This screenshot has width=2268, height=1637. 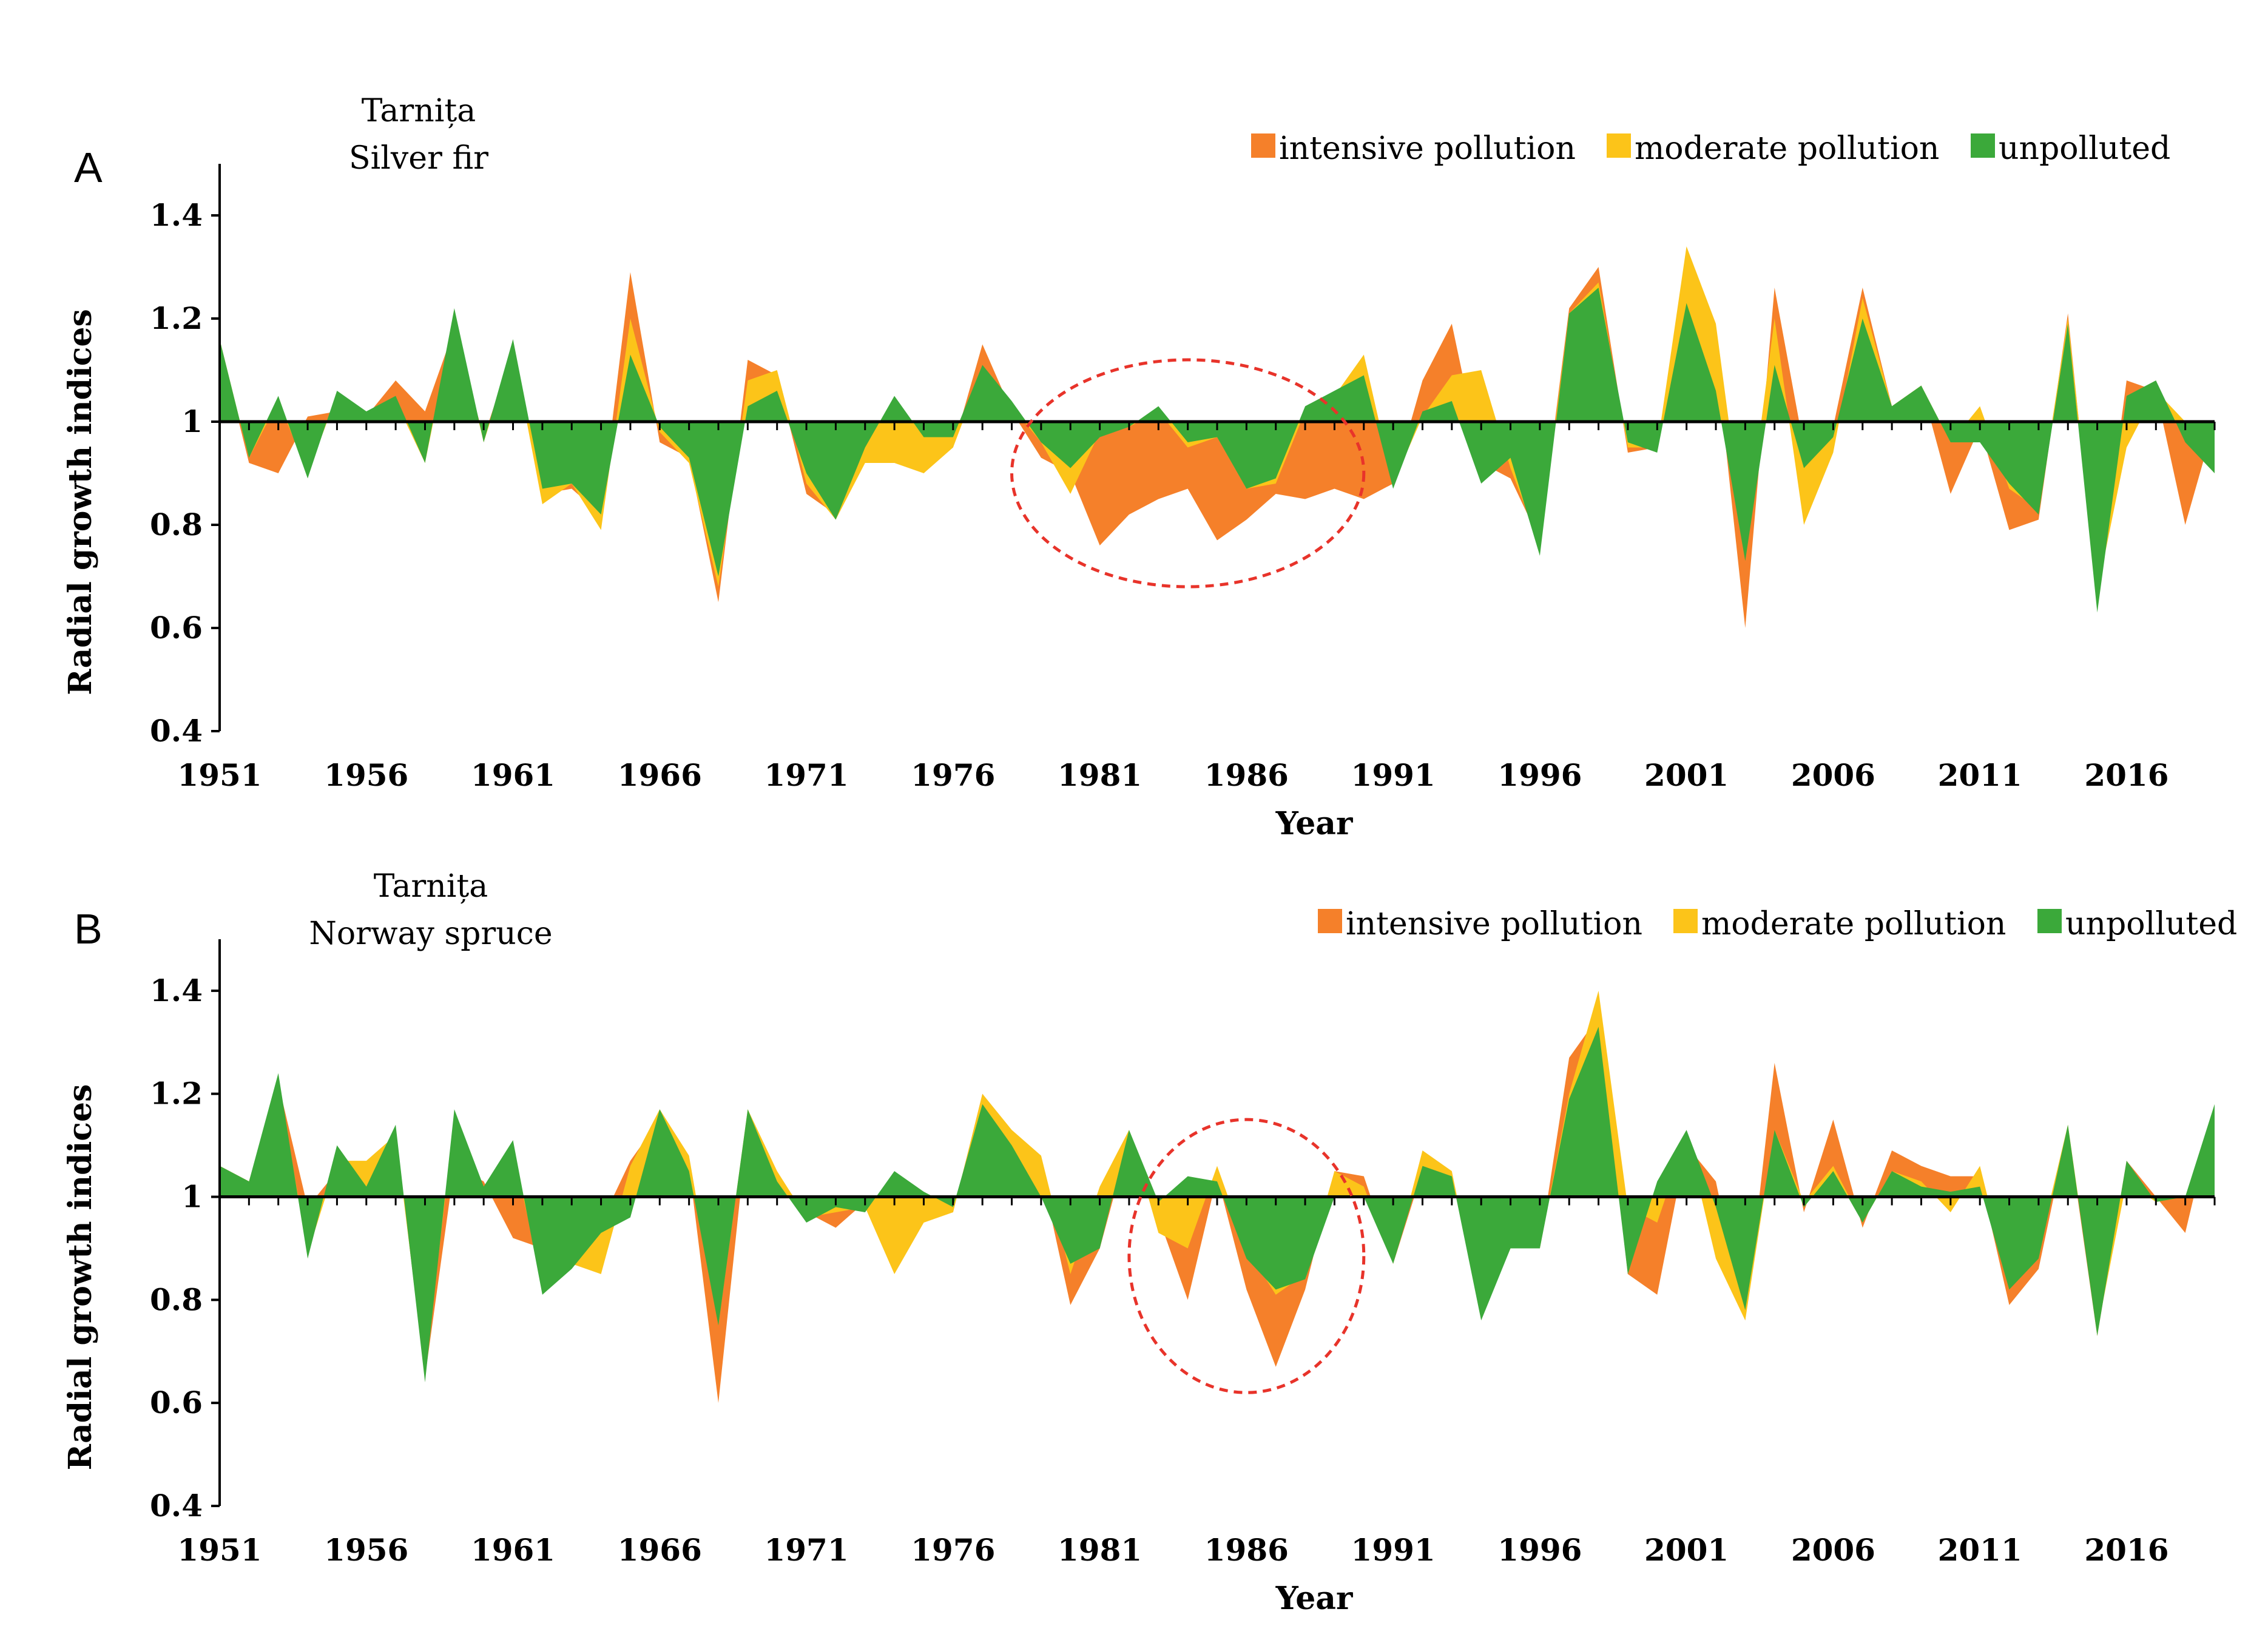 I want to click on chart-title-line: Silver fir, so click(x=418, y=158).